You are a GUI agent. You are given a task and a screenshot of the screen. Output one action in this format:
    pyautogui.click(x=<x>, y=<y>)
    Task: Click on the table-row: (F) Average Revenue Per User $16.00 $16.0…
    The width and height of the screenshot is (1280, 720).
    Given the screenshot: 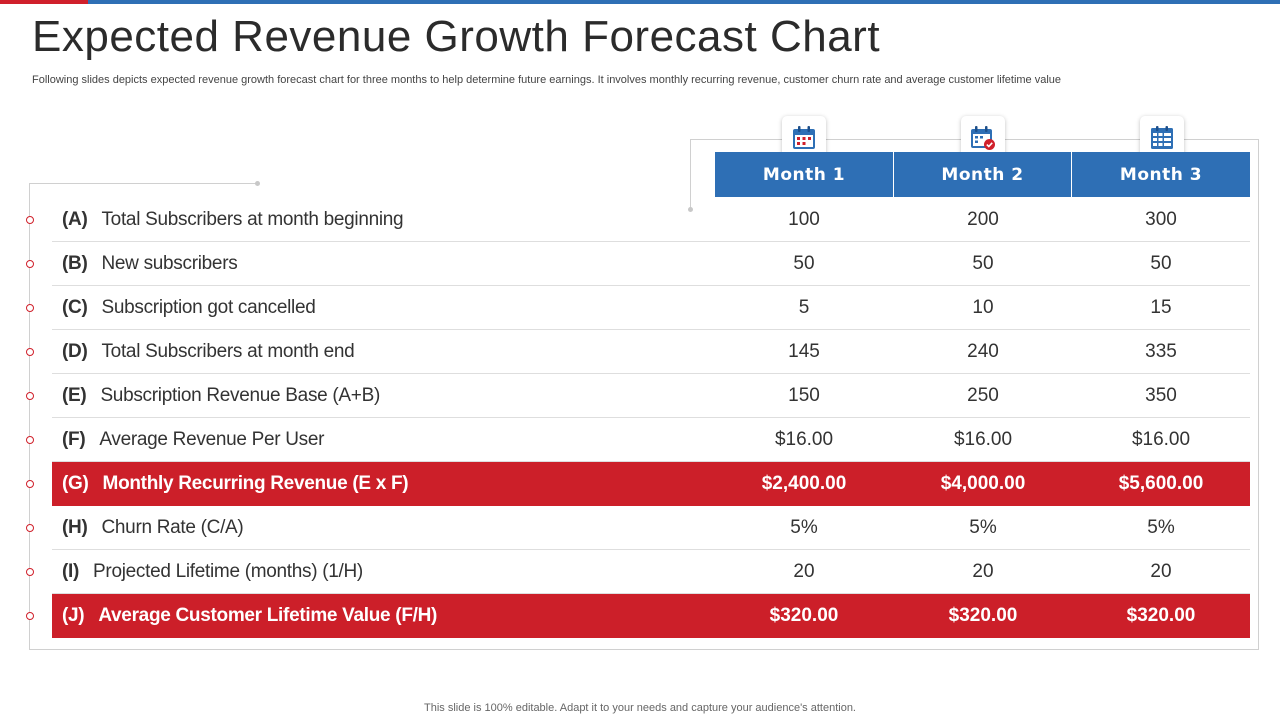 What is the action you would take?
    pyautogui.click(x=651, y=440)
    